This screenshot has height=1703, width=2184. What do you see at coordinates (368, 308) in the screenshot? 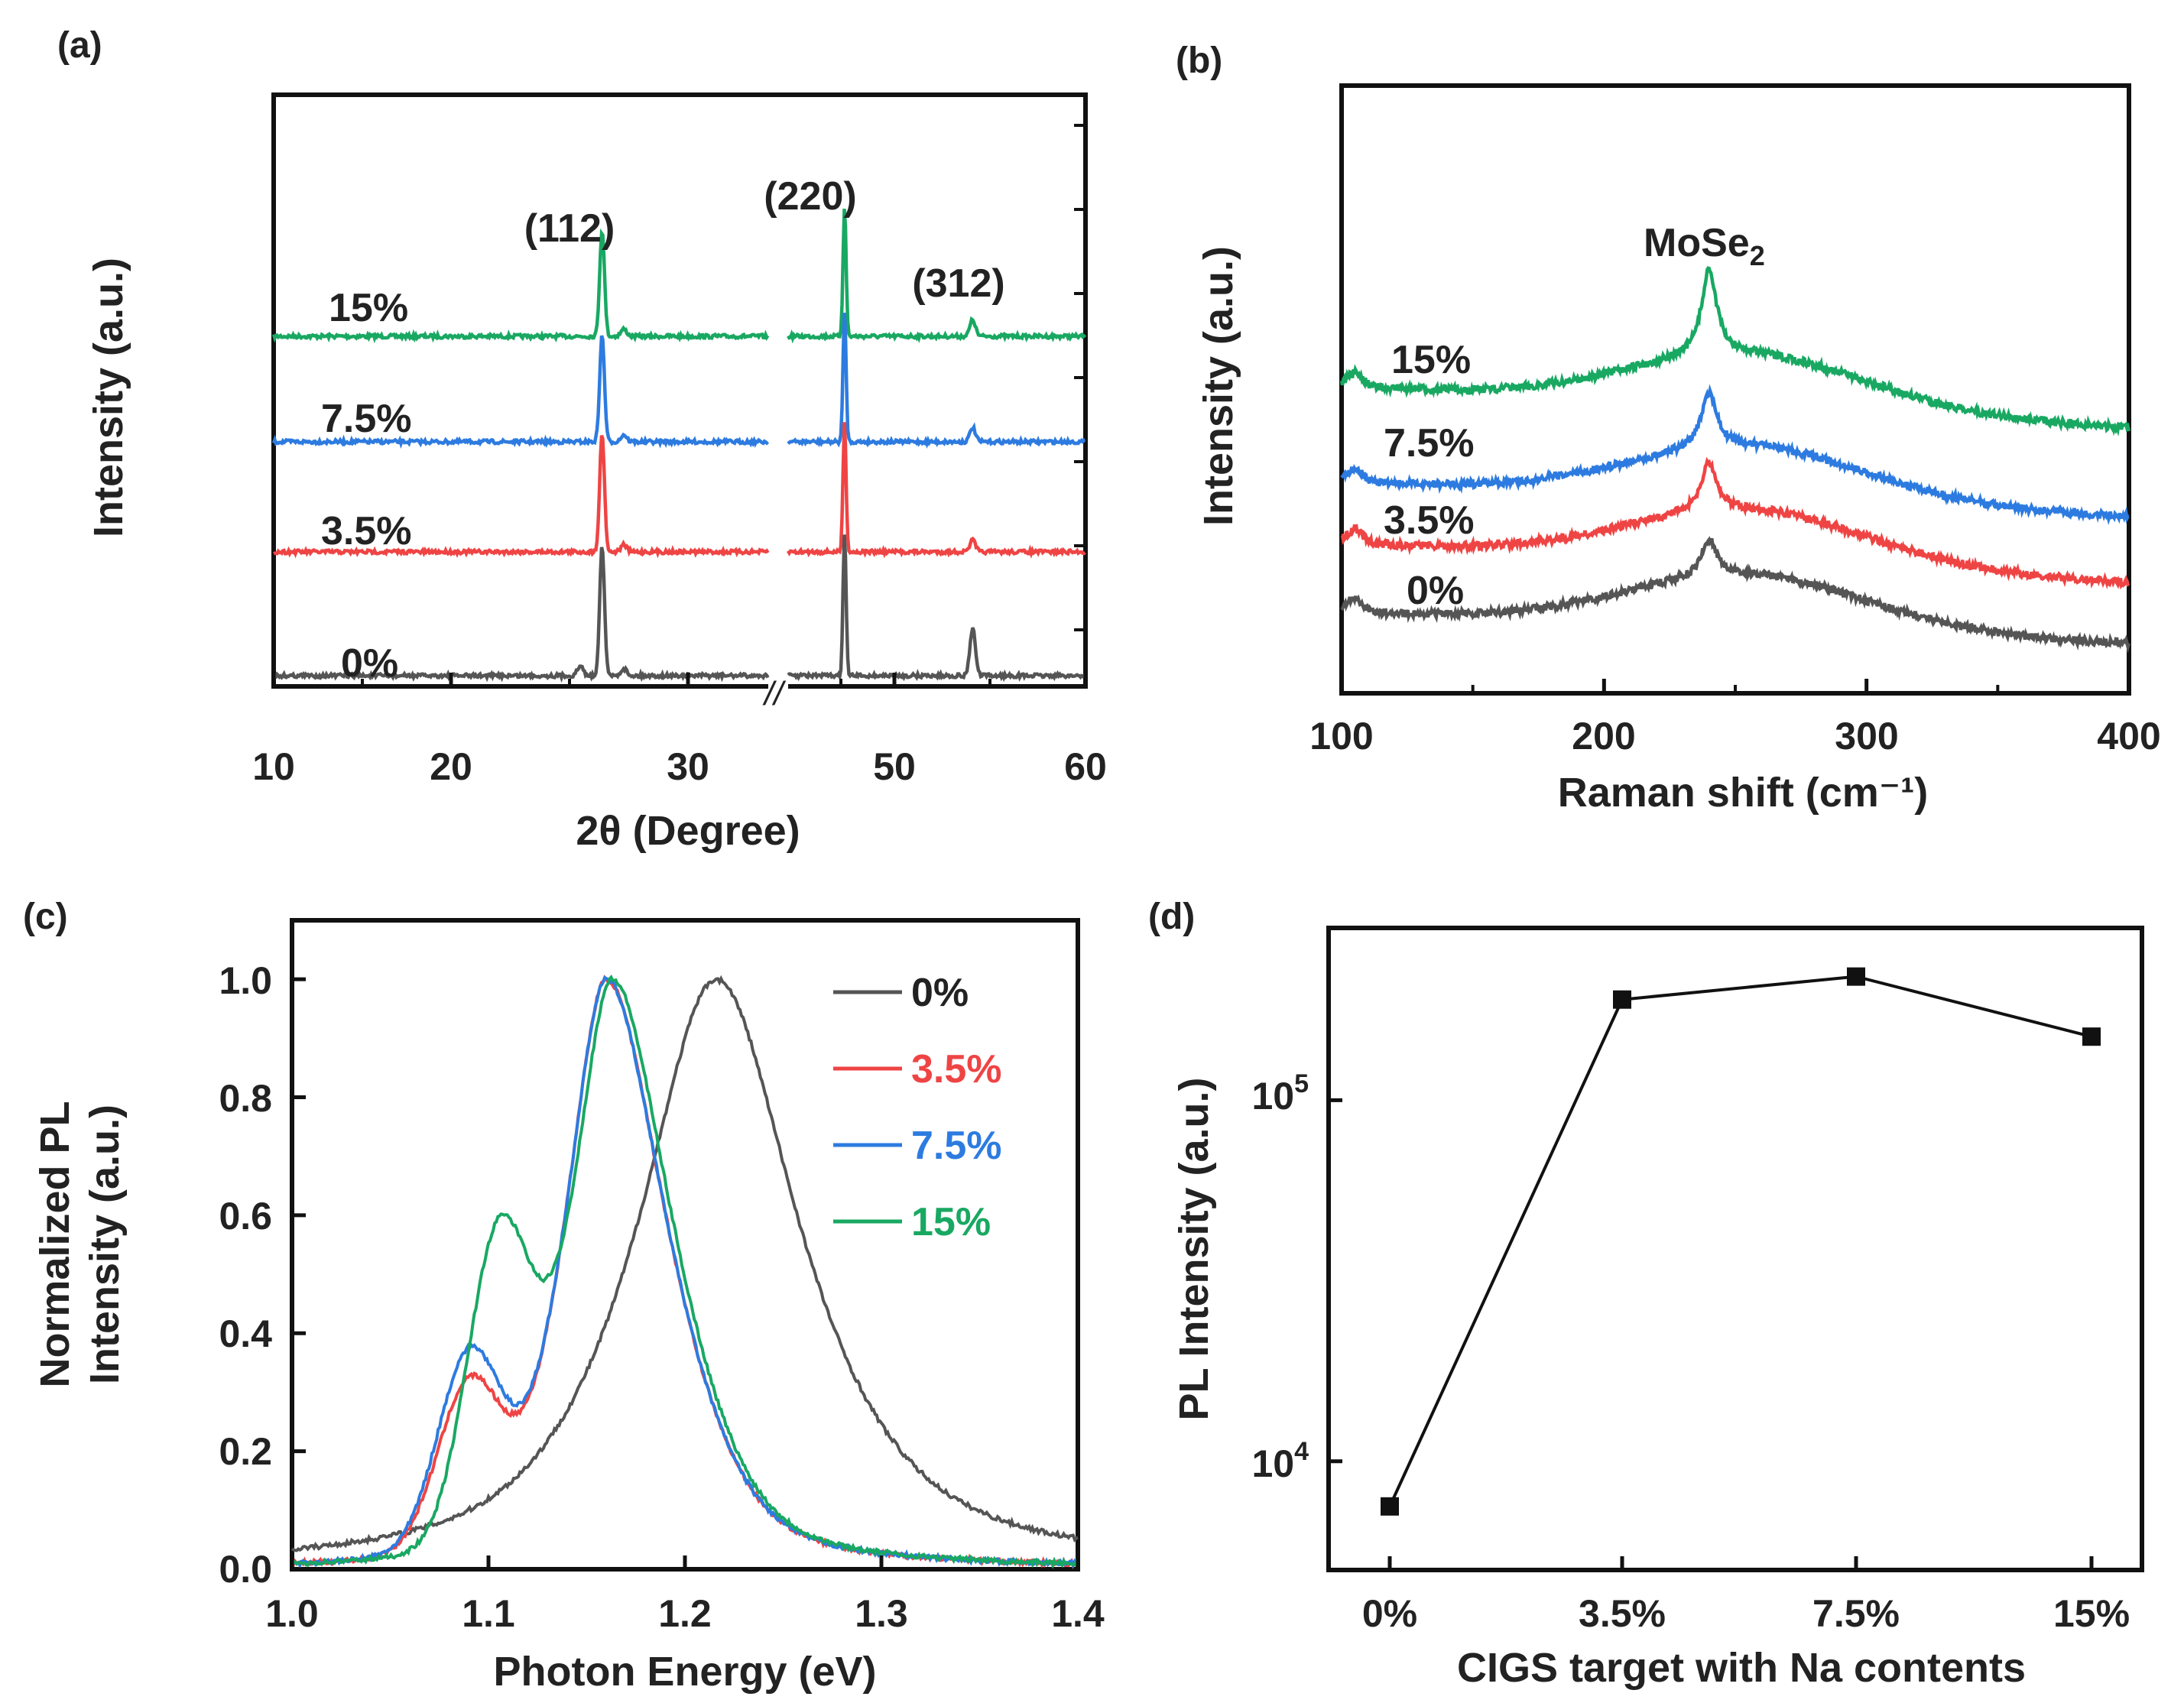
I see `panel-a-series-label-15: 15%` at bounding box center [368, 308].